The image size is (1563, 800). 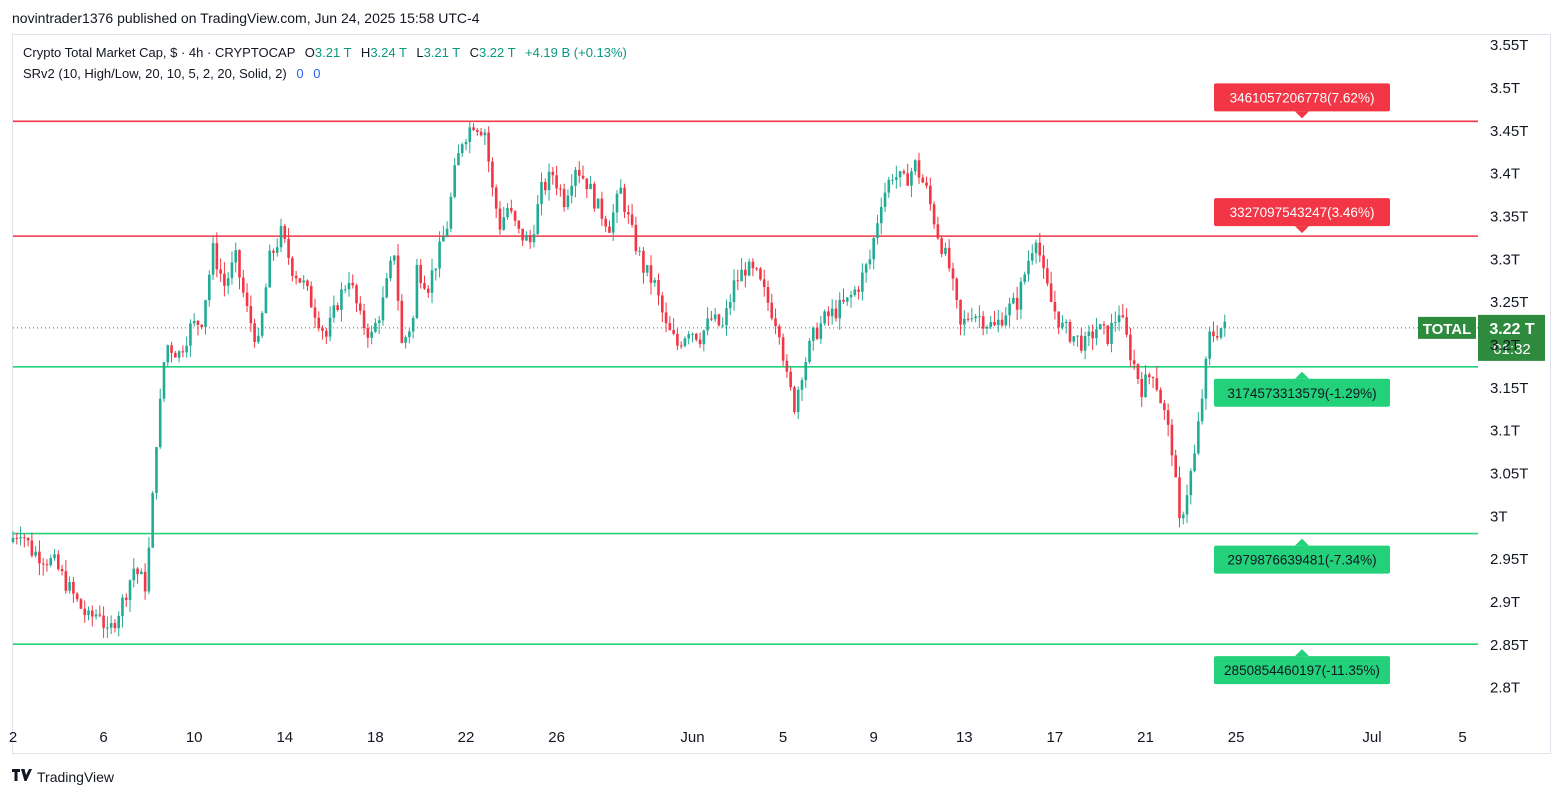 I want to click on x-tick-label: 17, so click(x=1055, y=737).